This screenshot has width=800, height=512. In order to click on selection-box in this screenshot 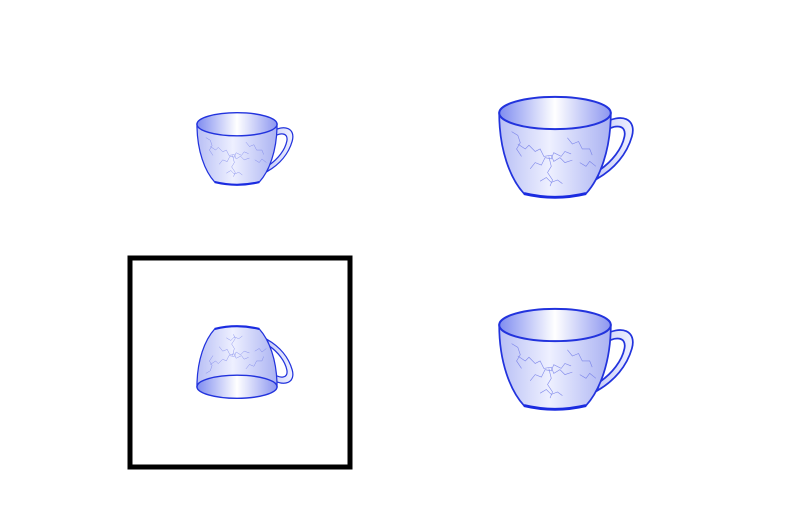, I will do `click(240, 362)`.